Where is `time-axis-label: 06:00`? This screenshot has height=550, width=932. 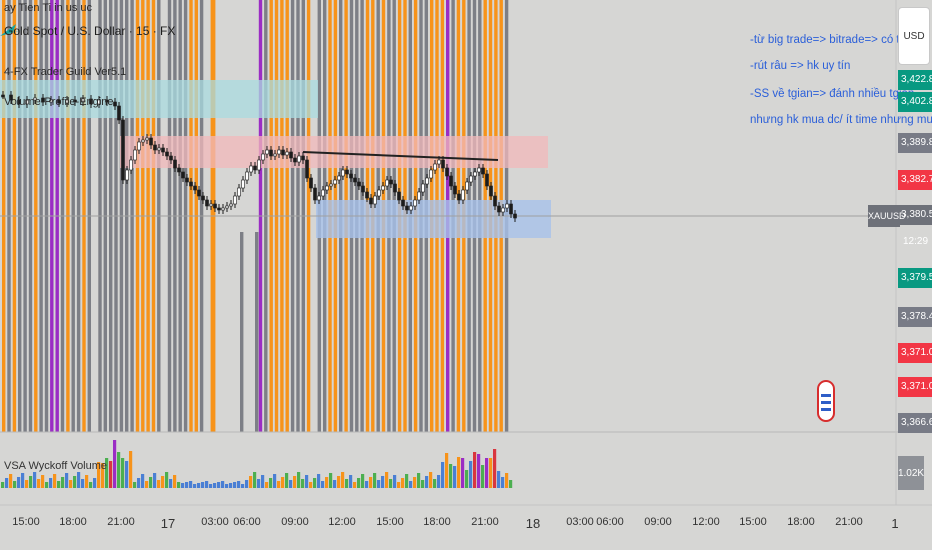
time-axis-label: 06:00 is located at coordinates (610, 522).